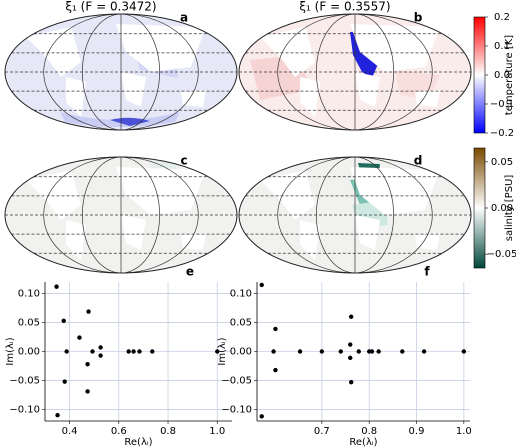  What do you see at coordinates (502, 75) in the screenshot?
I see `colorbar-tick-label: 0.0` at bounding box center [502, 75].